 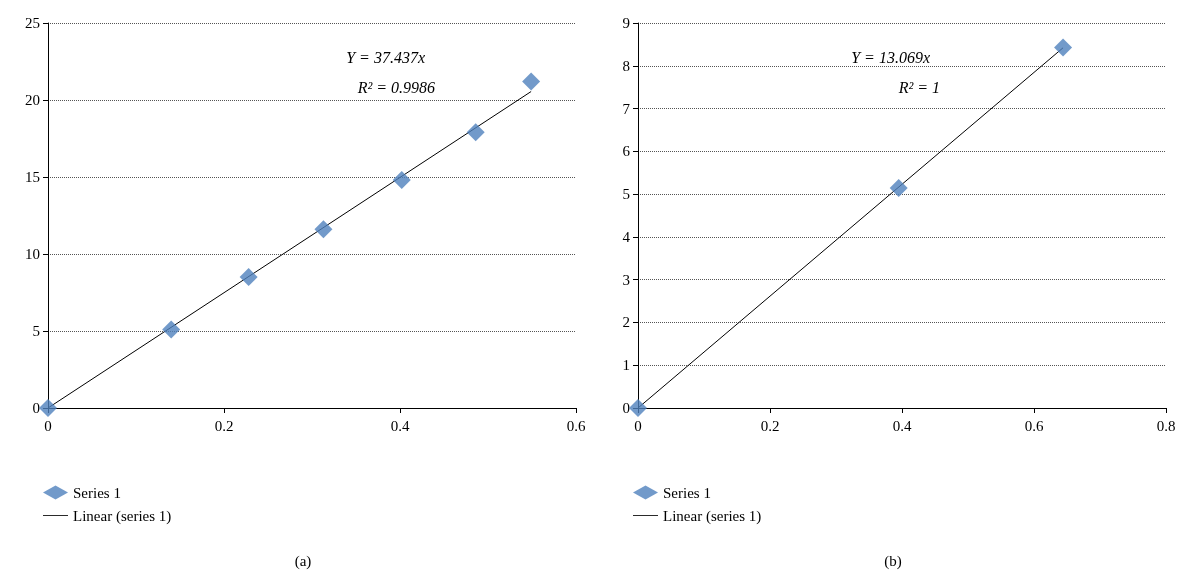 I want to click on y-tick-label: 20, so click(x=32, y=100).